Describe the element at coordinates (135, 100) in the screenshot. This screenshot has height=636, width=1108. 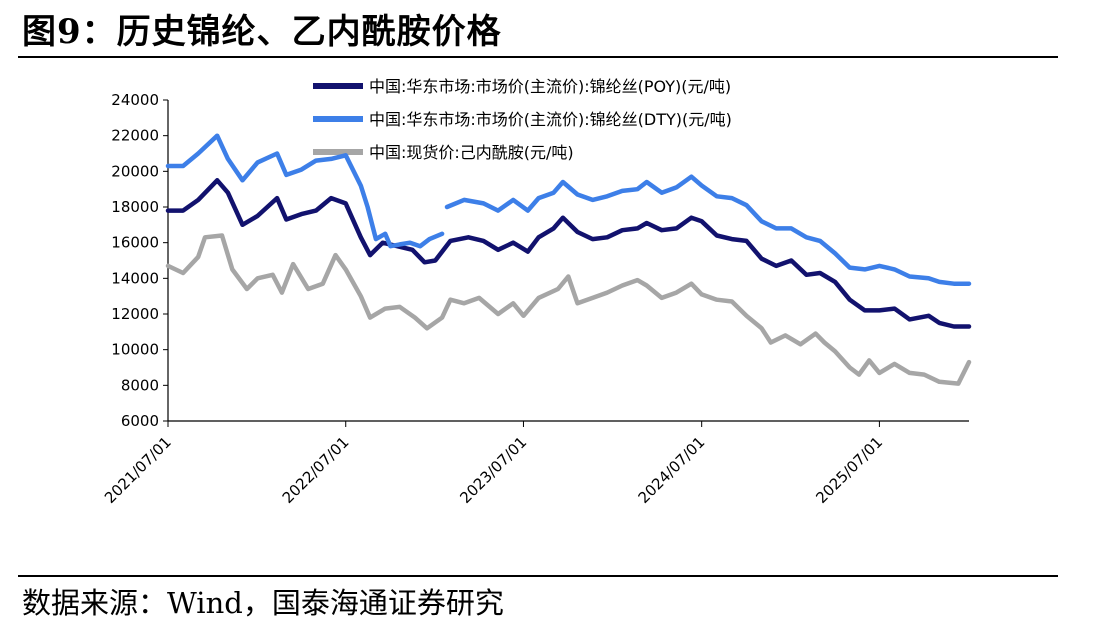
I see `y-tick-label: 24000` at that location.